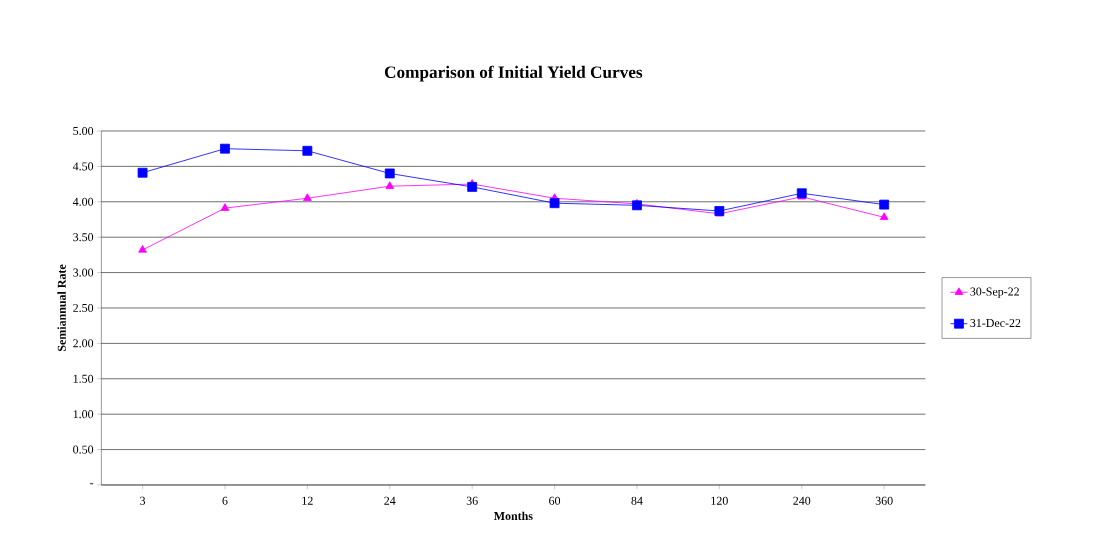 This screenshot has height=548, width=1101. I want to click on y-tick-label: 1.00, so click(83, 414).